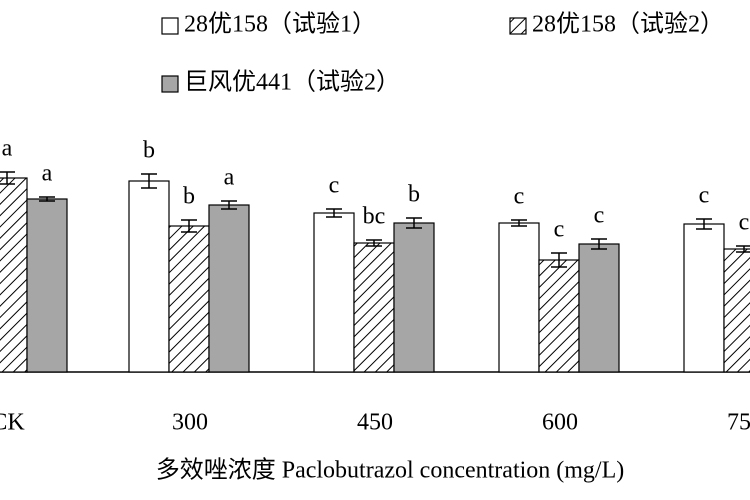 The image size is (750, 500). Describe the element at coordinates (190, 423) in the screenshot. I see `x-tick-label: 300` at that location.